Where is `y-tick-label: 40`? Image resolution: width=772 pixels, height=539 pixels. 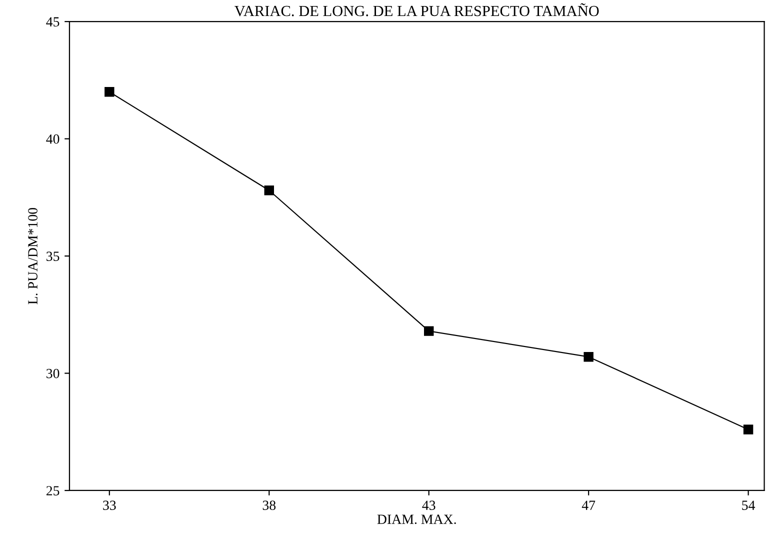
y-tick-label: 40 is located at coordinates (53, 139).